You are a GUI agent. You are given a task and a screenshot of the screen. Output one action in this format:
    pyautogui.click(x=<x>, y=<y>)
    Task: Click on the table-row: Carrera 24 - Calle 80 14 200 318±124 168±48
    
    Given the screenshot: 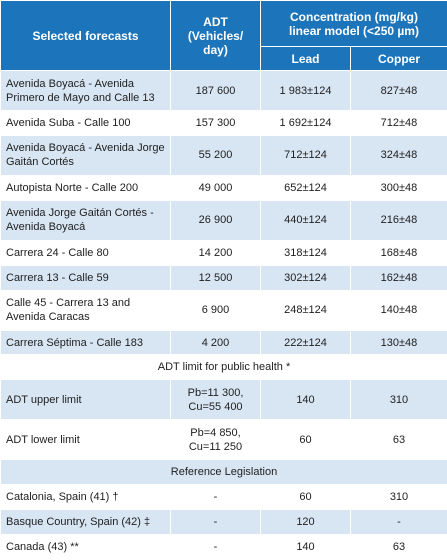 What is the action you would take?
    pyautogui.click(x=223, y=252)
    